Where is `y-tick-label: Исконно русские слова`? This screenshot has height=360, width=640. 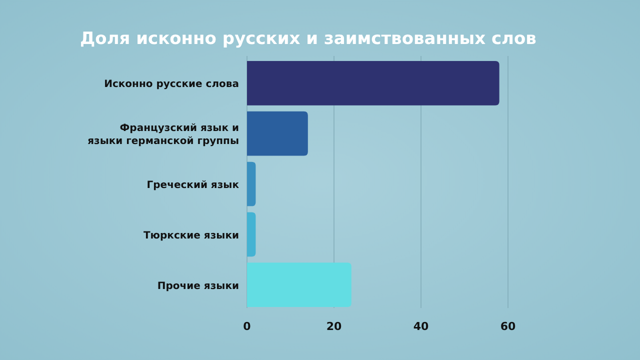 y-tick-label: Исконно русские слова is located at coordinates (171, 84).